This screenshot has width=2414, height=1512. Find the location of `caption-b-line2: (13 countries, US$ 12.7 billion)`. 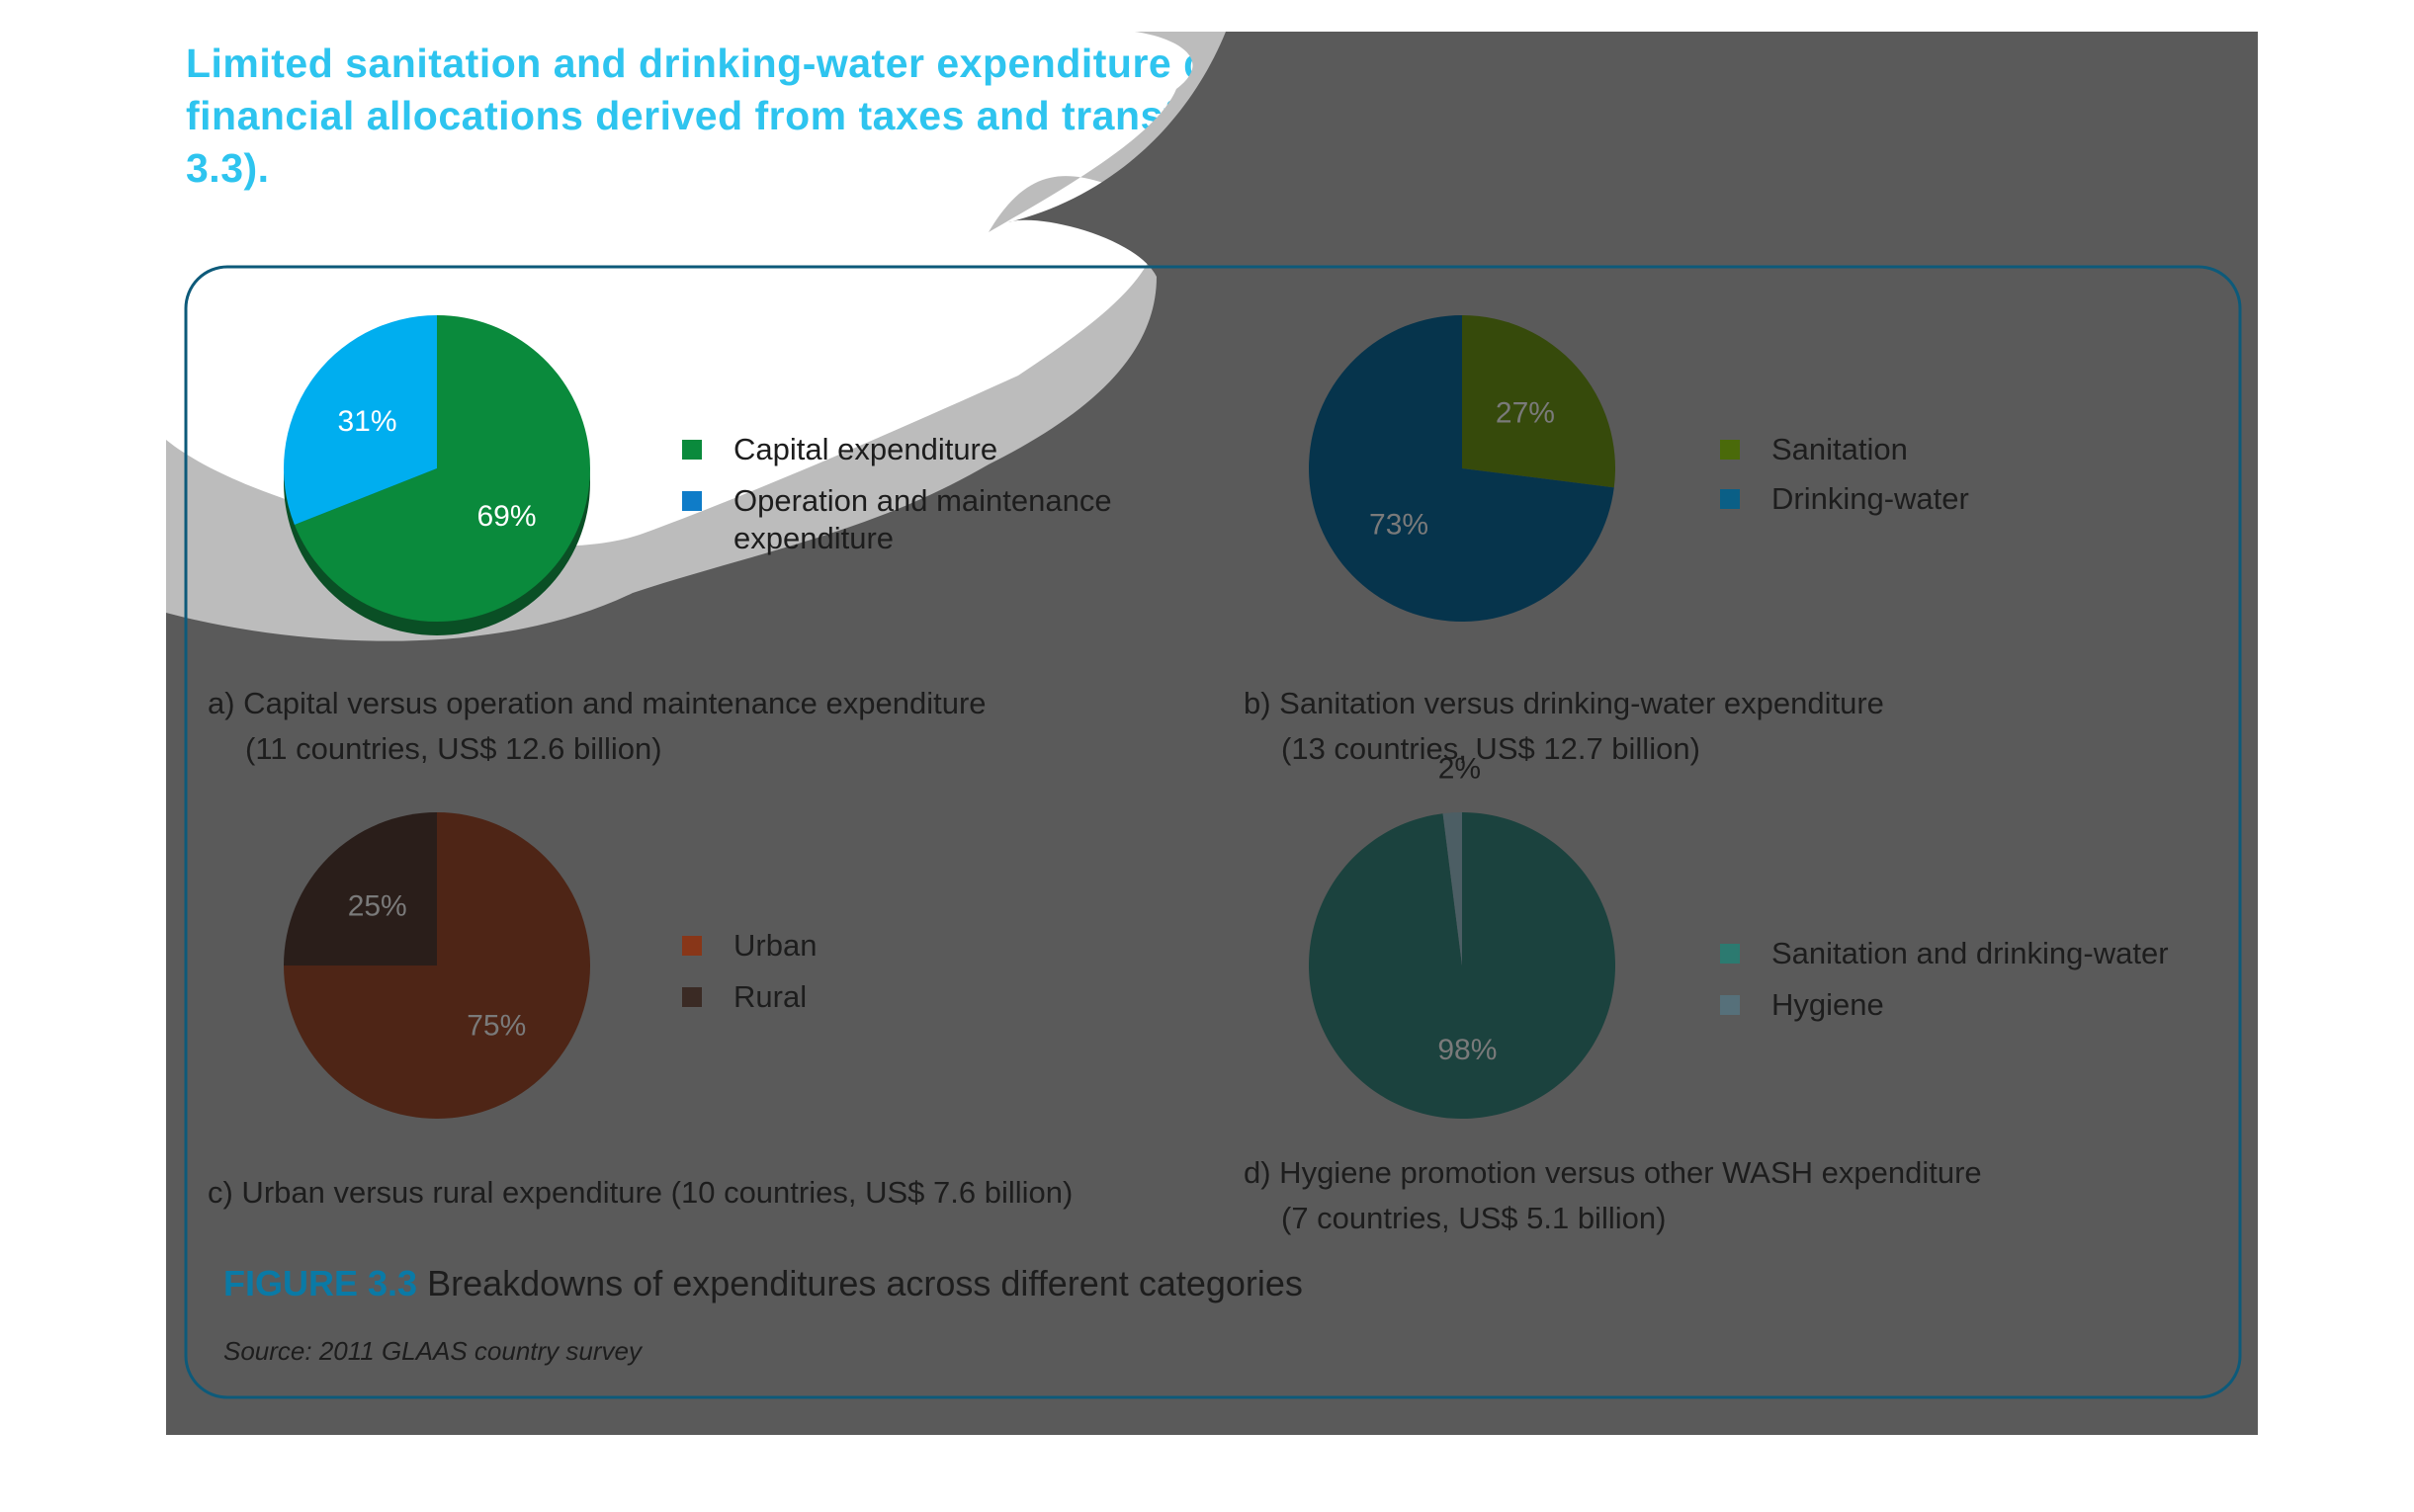

caption-b-line2: (13 countries, US$ 12.7 billion) is located at coordinates (1490, 748).